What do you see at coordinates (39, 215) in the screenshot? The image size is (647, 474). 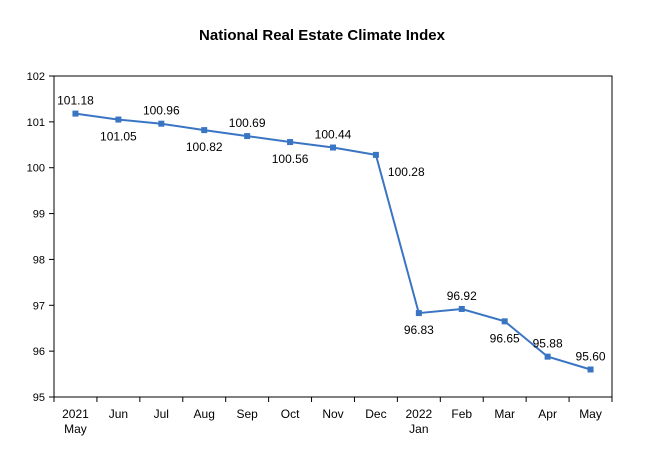 I see `y-tick-label: 99` at bounding box center [39, 215].